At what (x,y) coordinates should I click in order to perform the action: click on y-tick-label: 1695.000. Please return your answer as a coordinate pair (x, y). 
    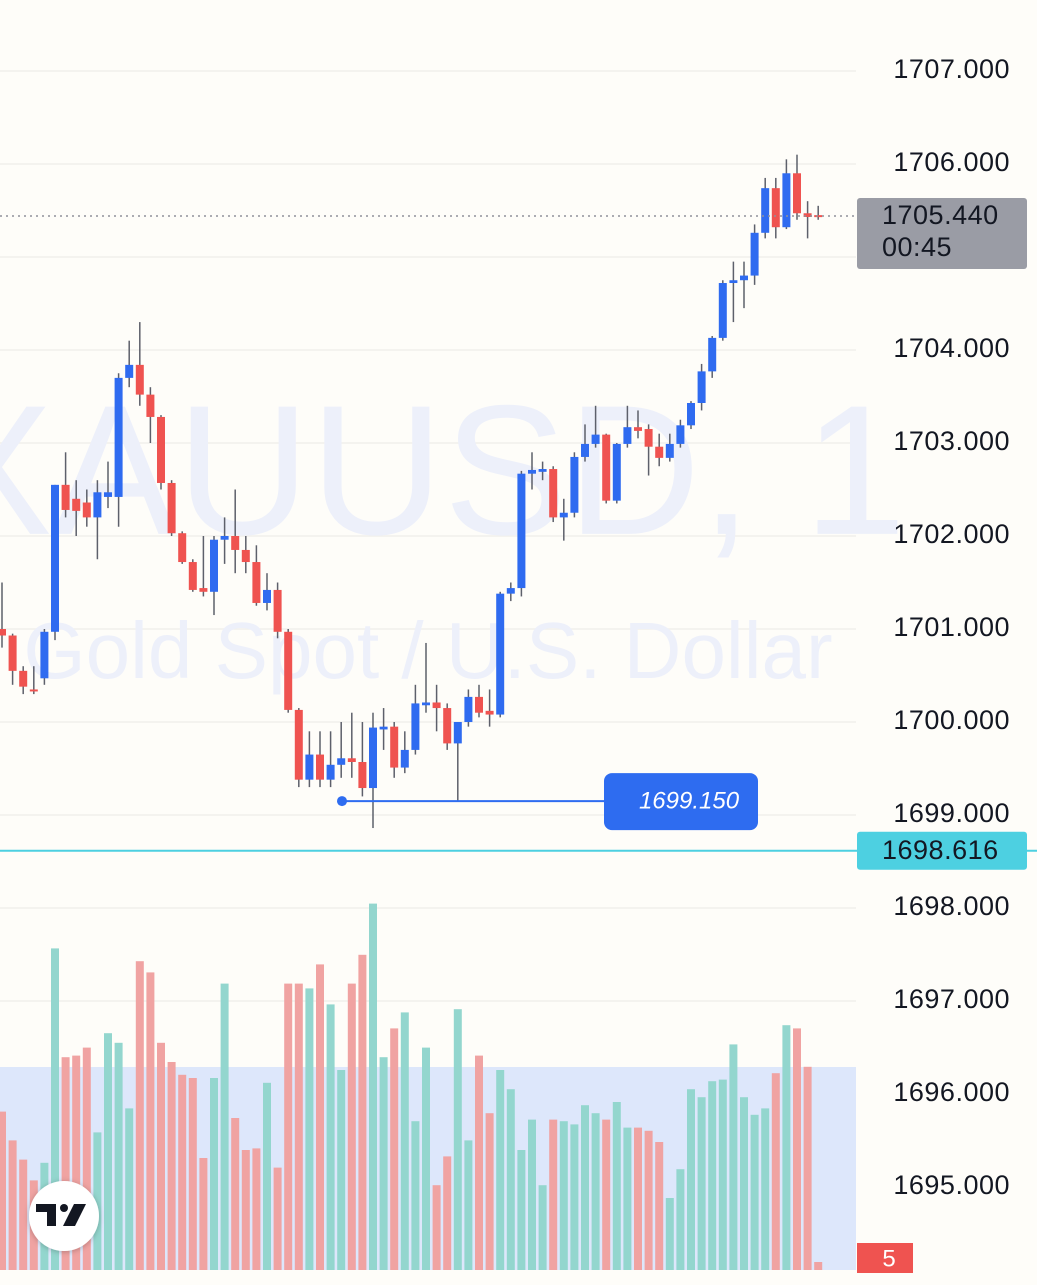
    Looking at the image, I should click on (951, 1185).